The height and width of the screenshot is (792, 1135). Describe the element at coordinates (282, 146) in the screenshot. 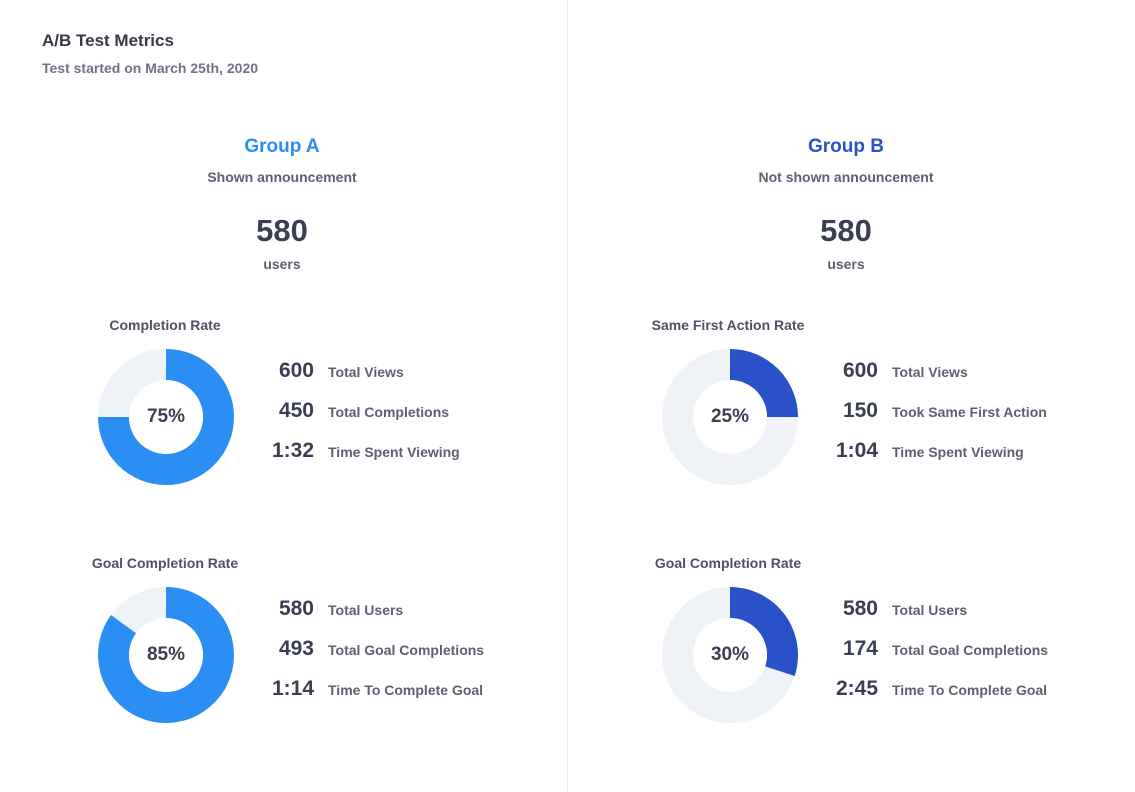

I see `group-title: Group A` at that location.